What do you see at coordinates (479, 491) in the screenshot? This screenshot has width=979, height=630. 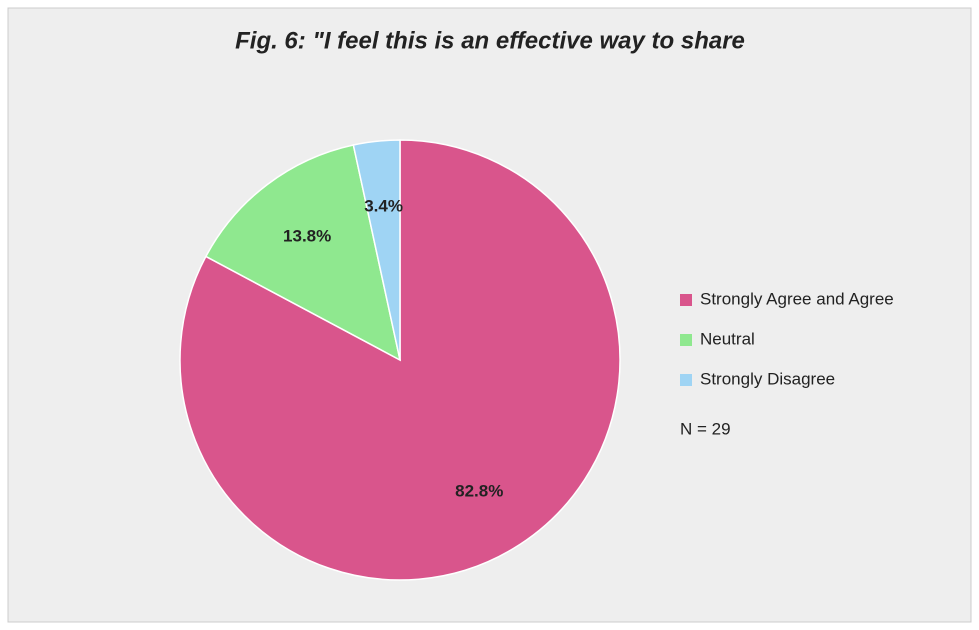 I see `data-label: 82.8%` at bounding box center [479, 491].